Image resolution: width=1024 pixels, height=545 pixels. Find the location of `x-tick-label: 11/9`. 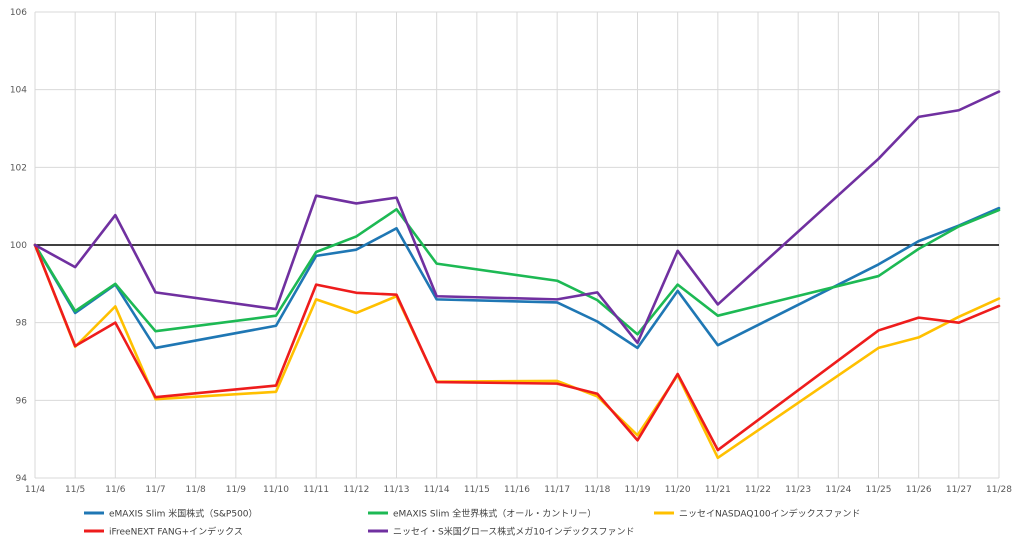

x-tick-label: 11/9 is located at coordinates (236, 490).